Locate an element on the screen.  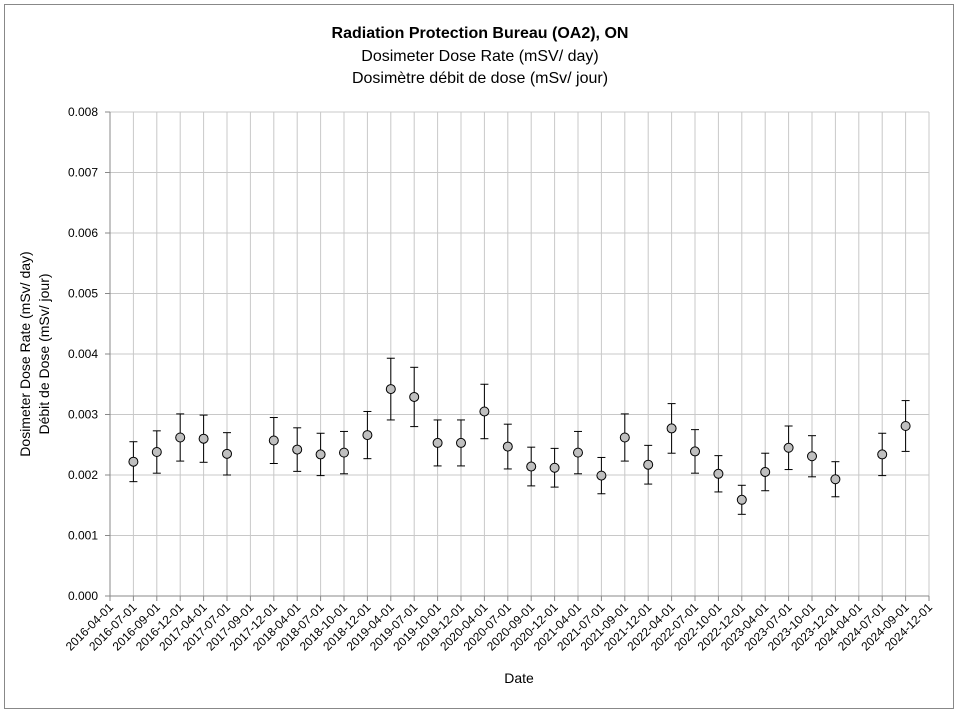
y-axis-label-english: Dosimeter Dose Rate (mSv/ day) is located at coordinates (25, 353).